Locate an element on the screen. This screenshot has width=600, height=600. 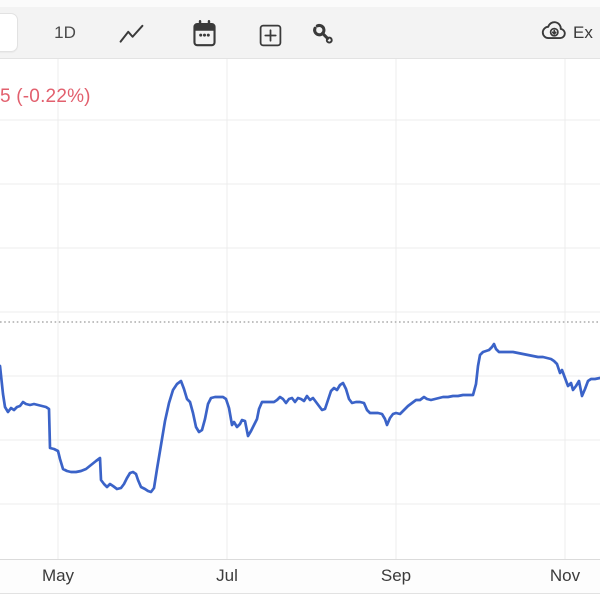
calendar-button is located at coordinates (204, 33).